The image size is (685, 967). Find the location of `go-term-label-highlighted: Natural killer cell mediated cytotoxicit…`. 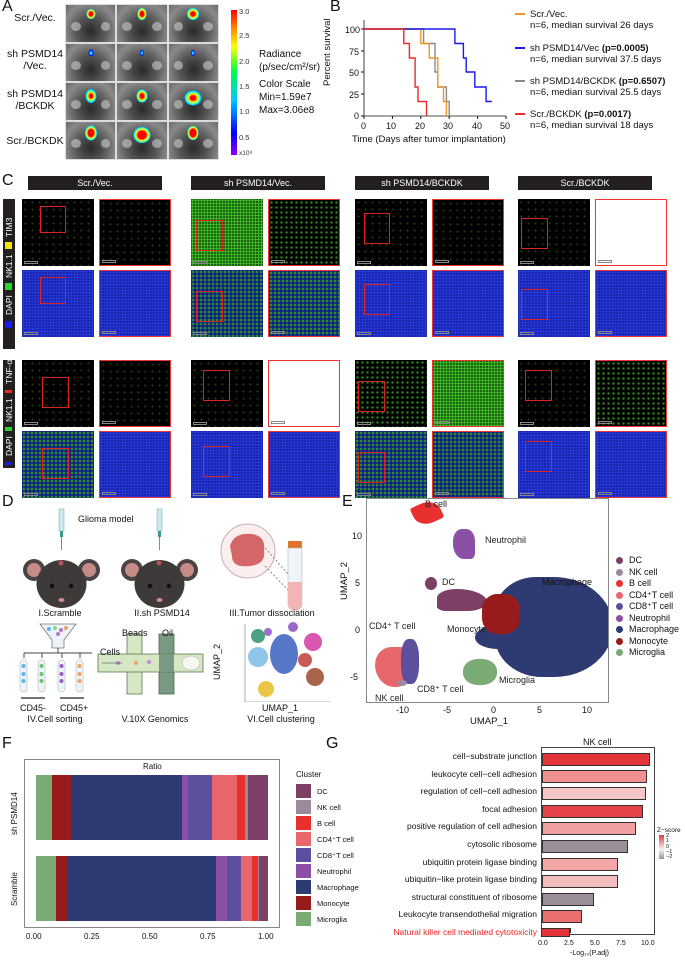

go-term-label-highlighted: Natural killer cell mediated cytotoxicit… is located at coordinates (465, 932).